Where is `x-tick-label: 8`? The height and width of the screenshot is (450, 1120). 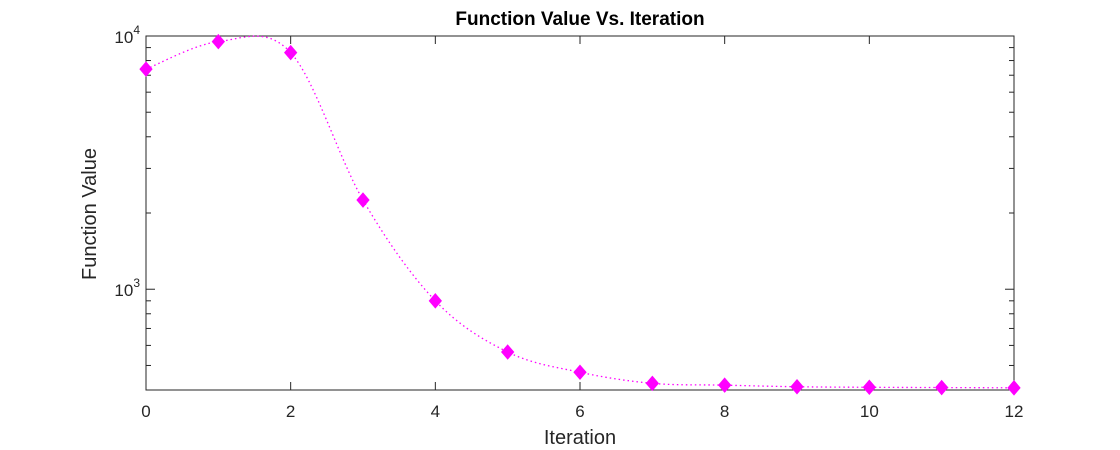 x-tick-label: 8 is located at coordinates (724, 411).